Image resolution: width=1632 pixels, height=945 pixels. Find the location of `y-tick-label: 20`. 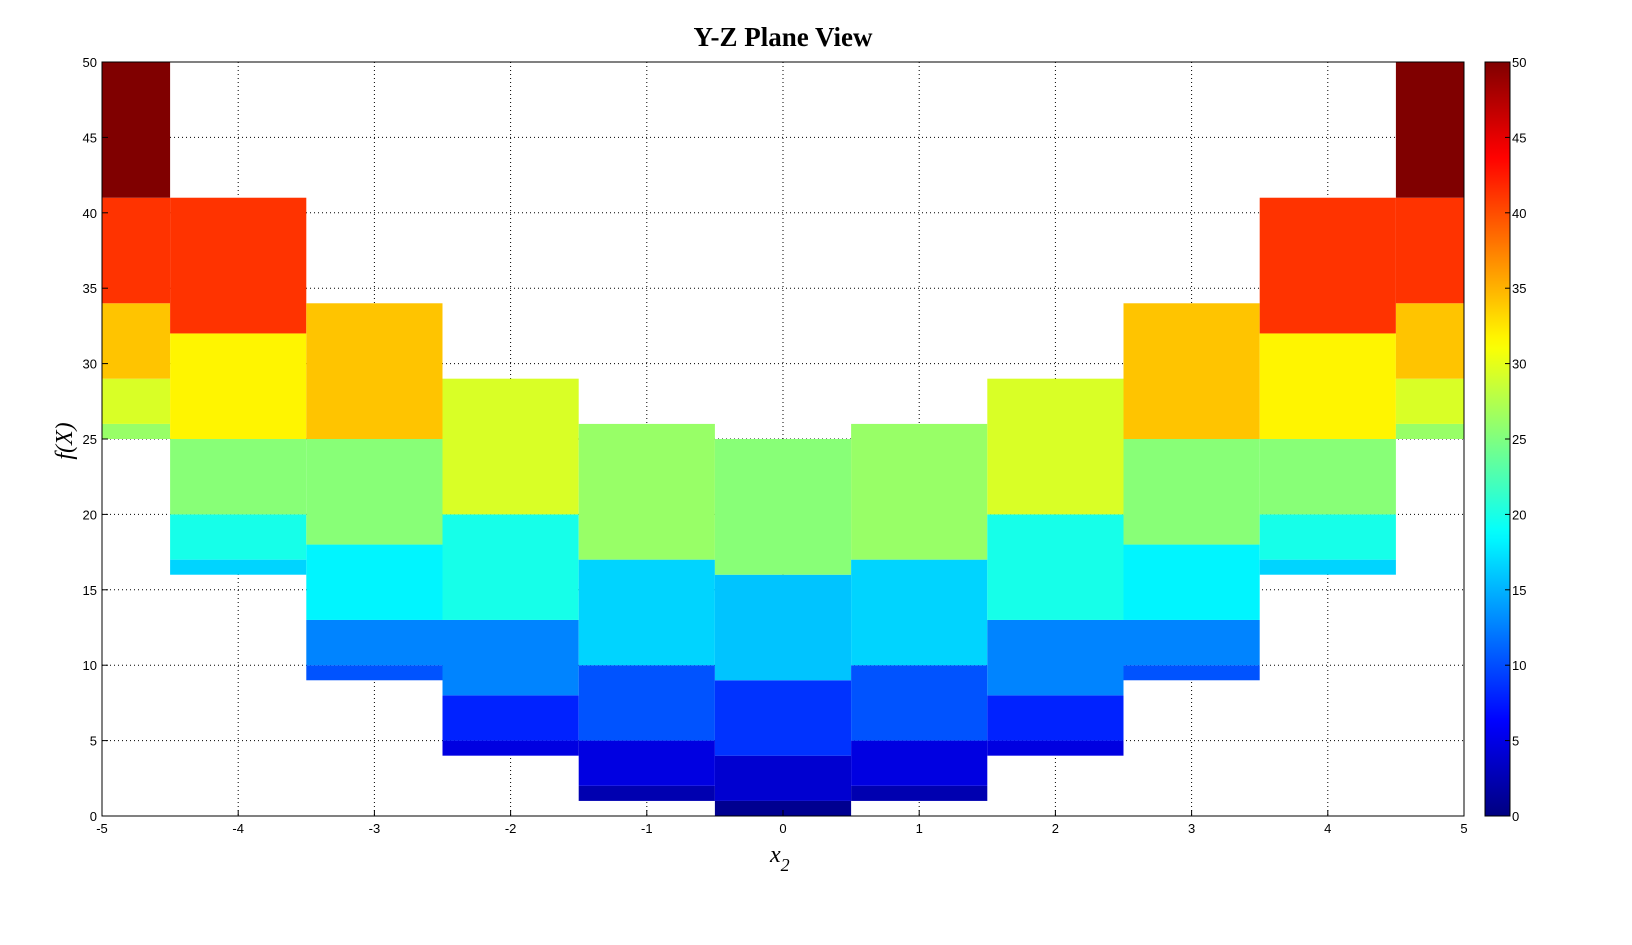

y-tick-label: 20 is located at coordinates (90, 514).